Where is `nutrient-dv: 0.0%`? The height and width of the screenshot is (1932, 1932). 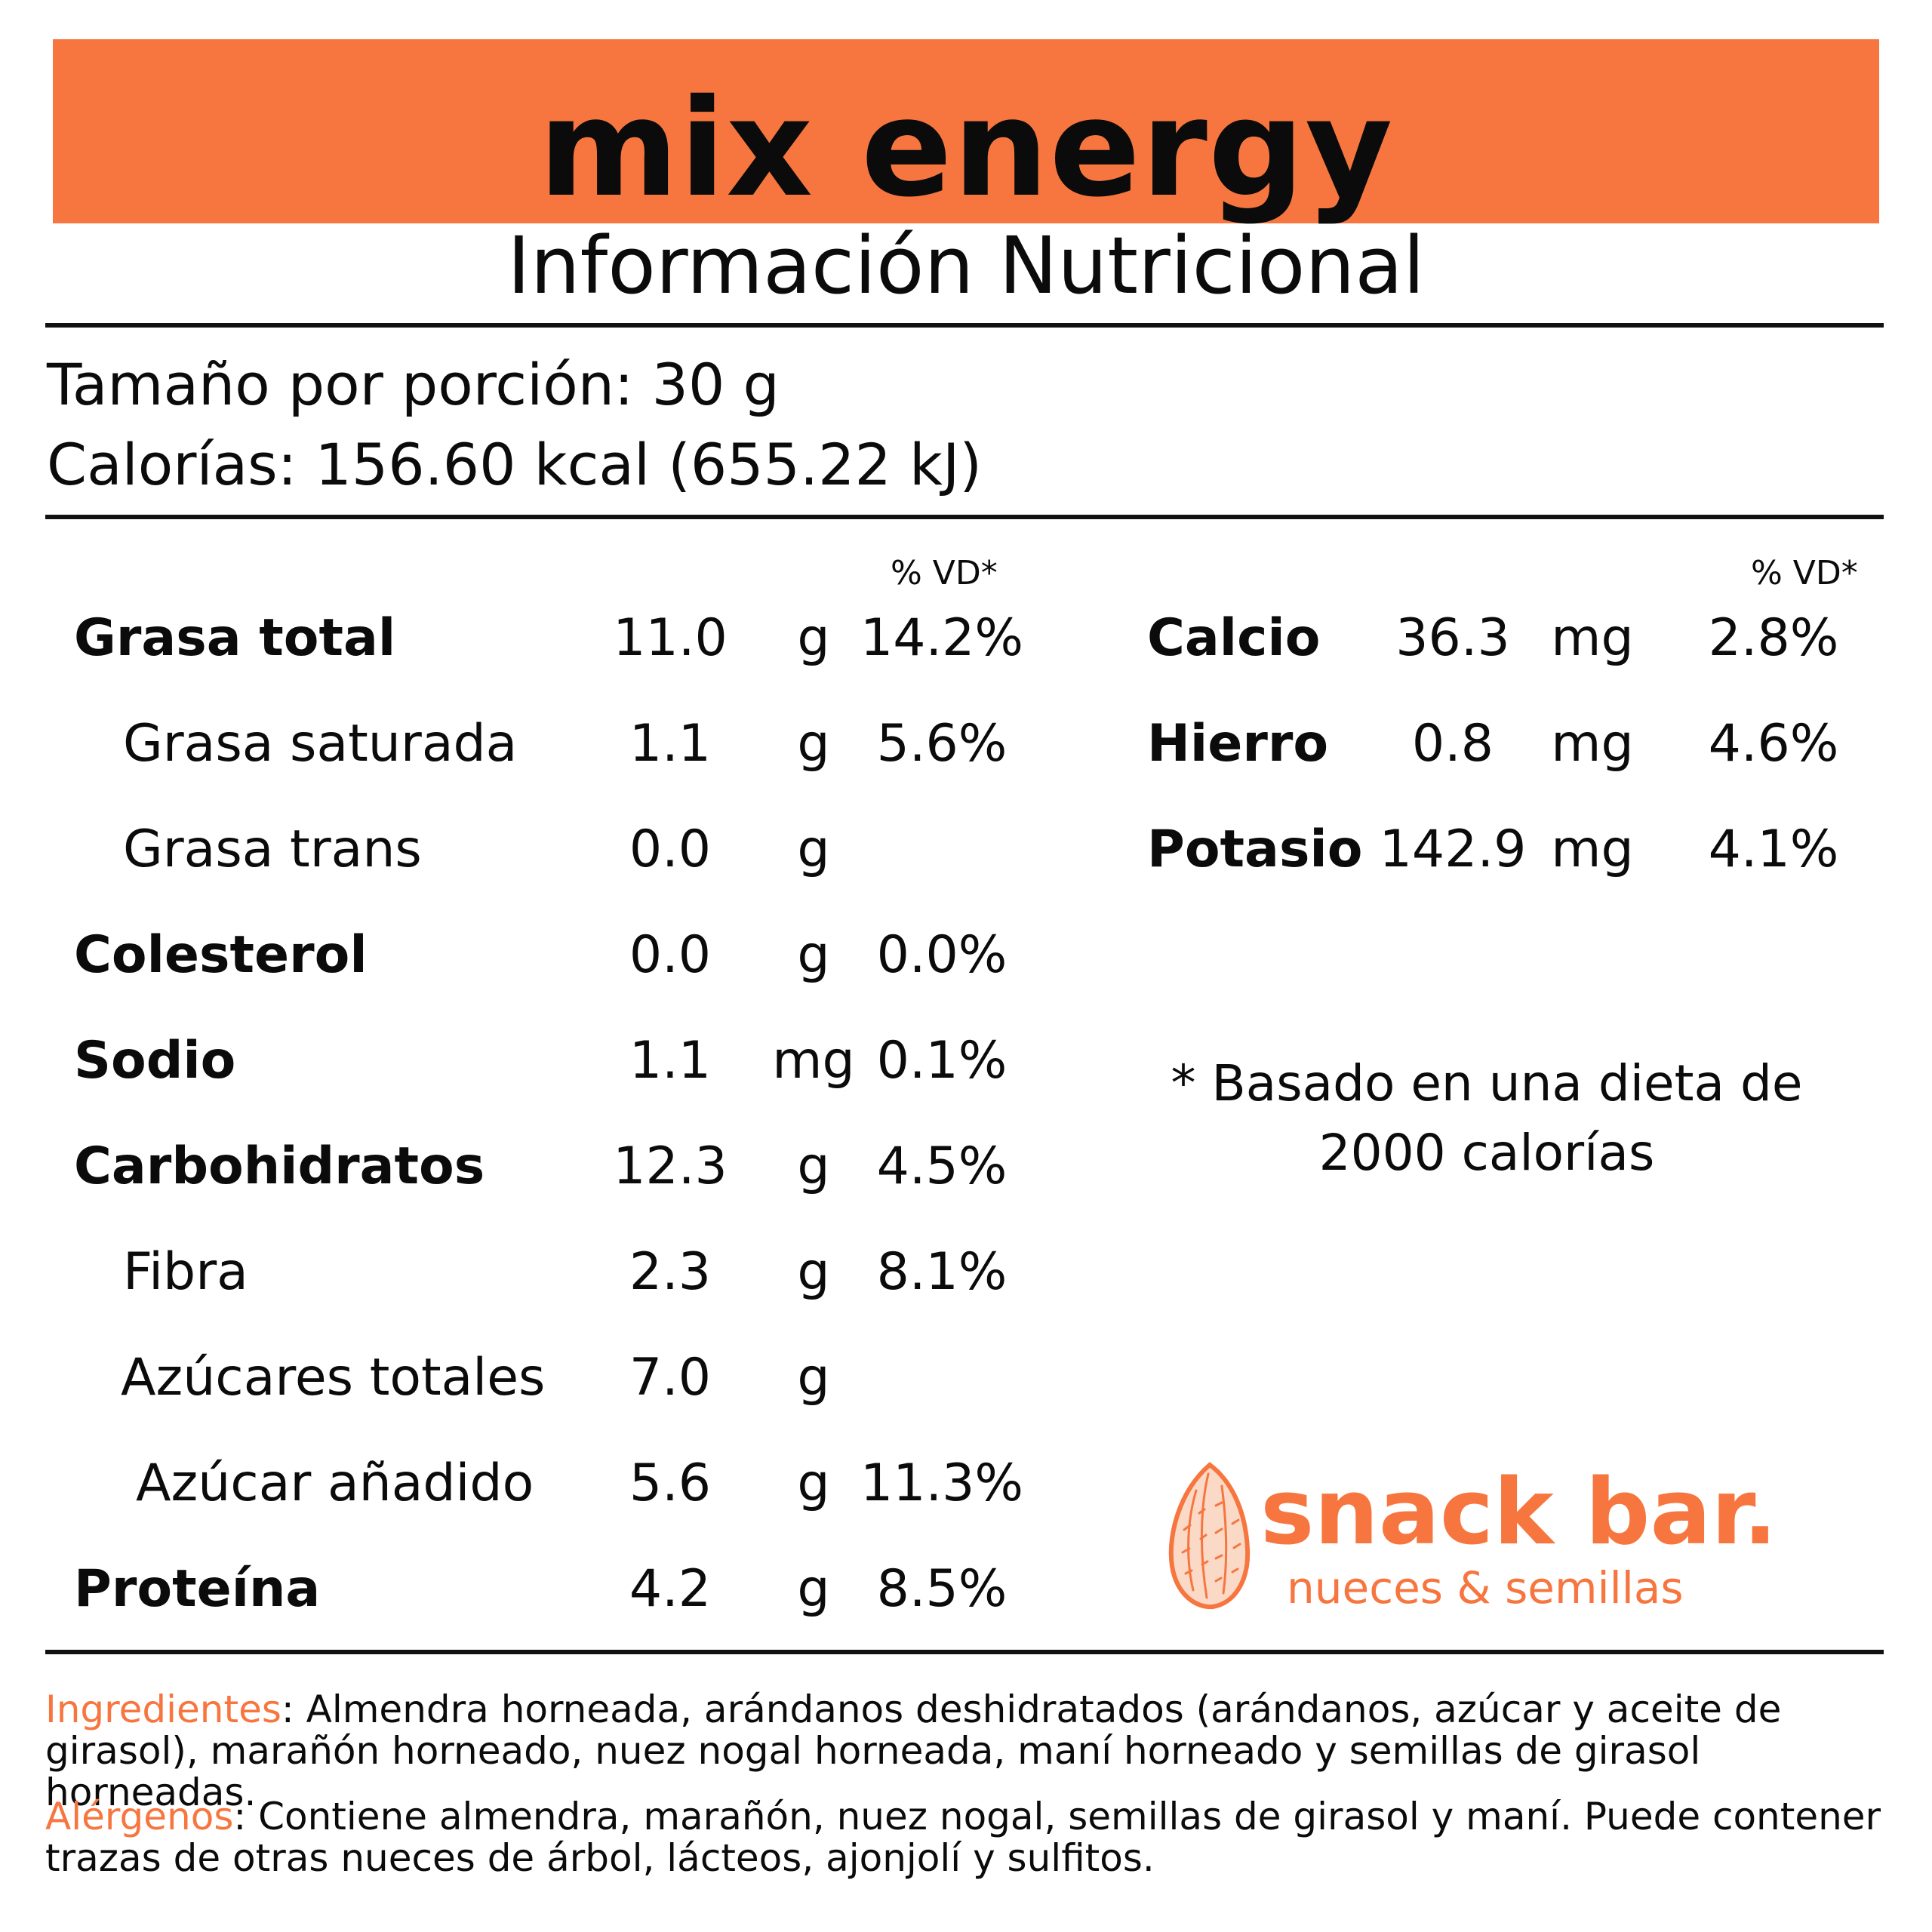 nutrient-dv: 0.0% is located at coordinates (942, 955).